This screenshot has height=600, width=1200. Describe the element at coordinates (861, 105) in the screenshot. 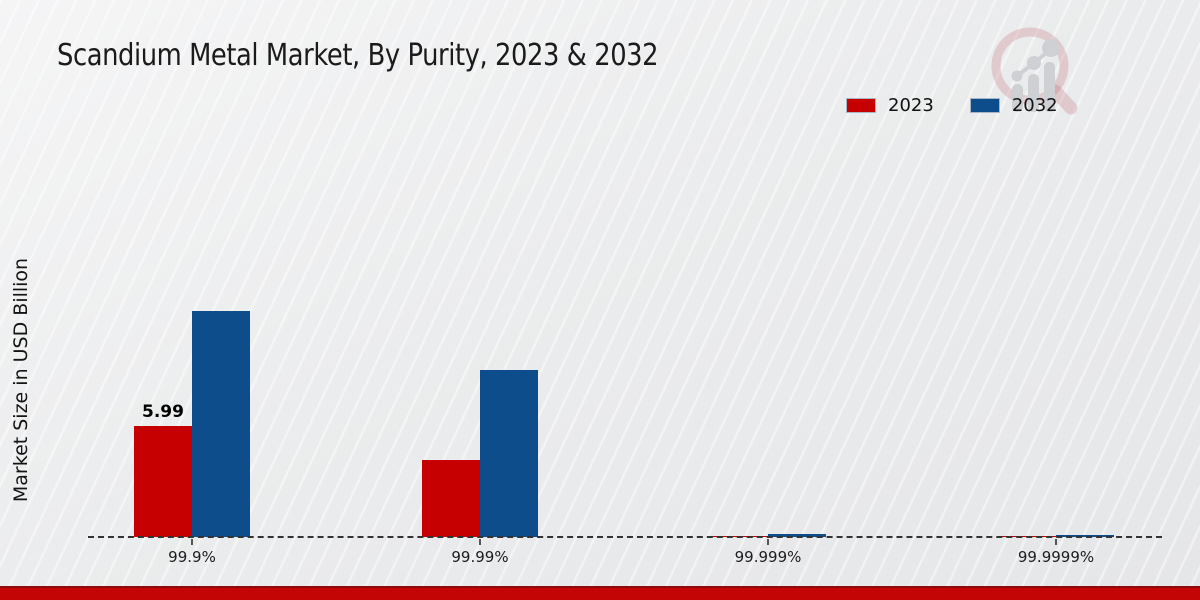

I see `legend-swatch-2023` at that location.